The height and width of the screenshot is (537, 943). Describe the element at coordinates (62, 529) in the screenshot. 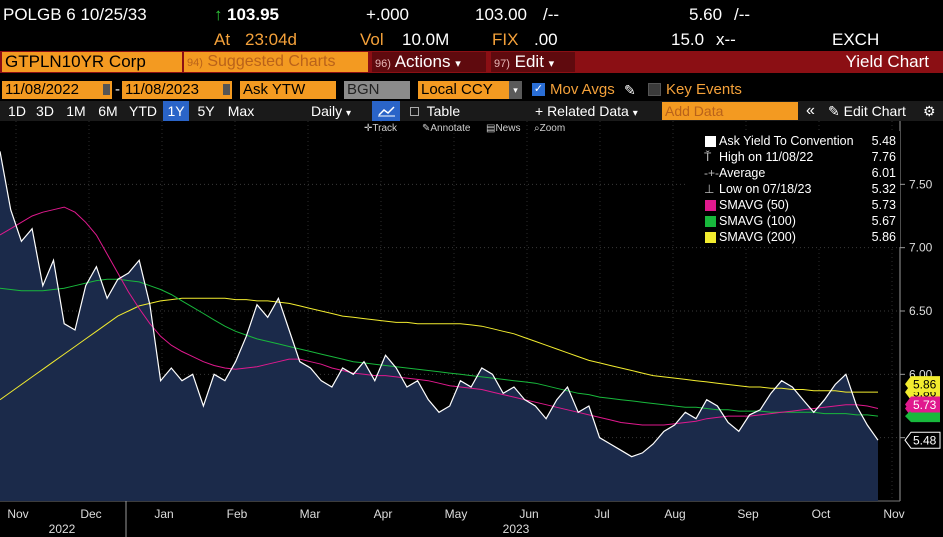

I see `year-label: 2022` at that location.